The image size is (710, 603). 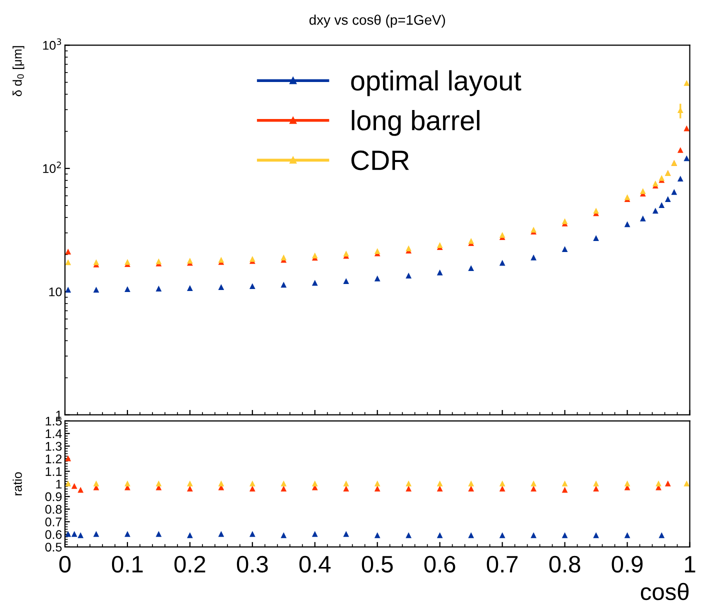 What do you see at coordinates (690, 564) in the screenshot?
I see `x-tick-label: 1` at bounding box center [690, 564].